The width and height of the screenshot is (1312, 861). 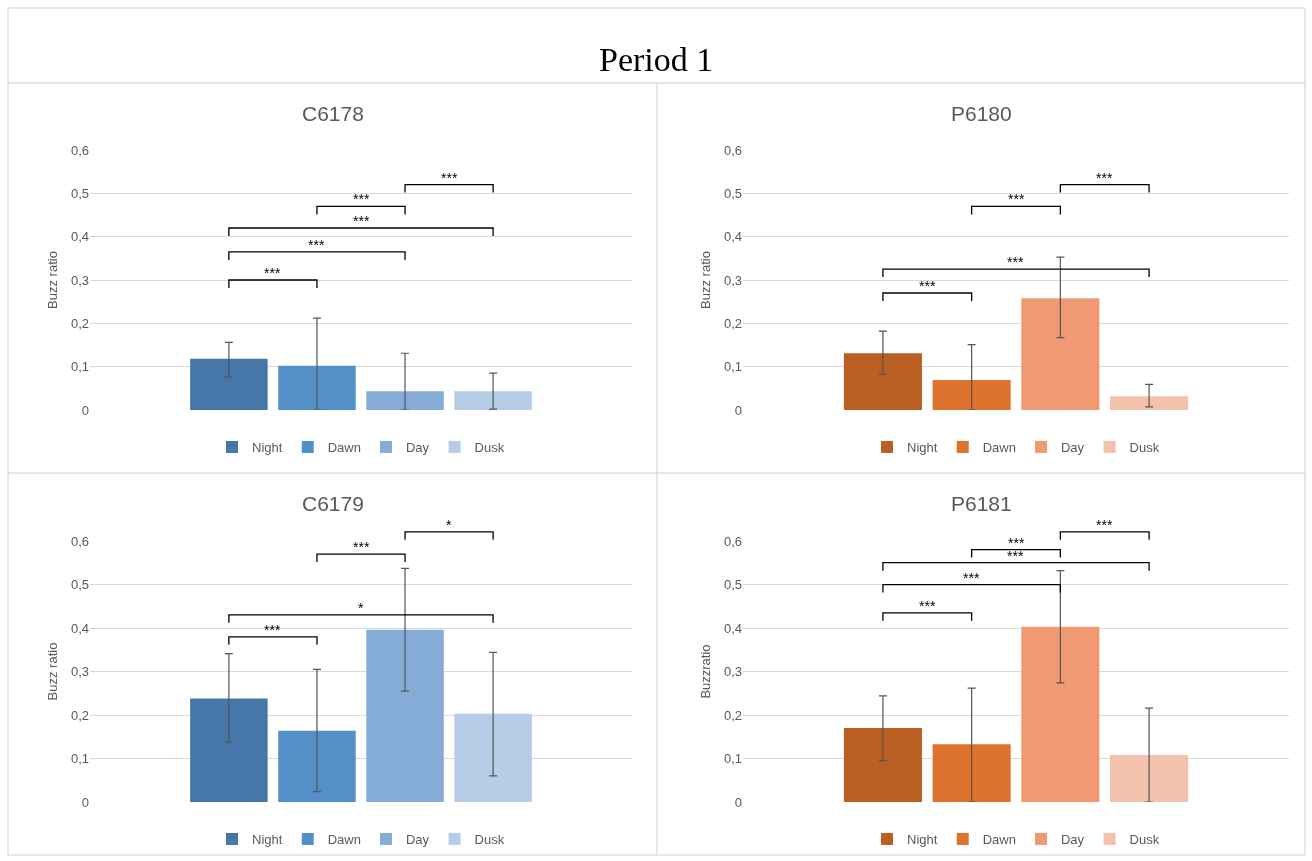 I want to click on annotation: *, so click(x=361, y=608).